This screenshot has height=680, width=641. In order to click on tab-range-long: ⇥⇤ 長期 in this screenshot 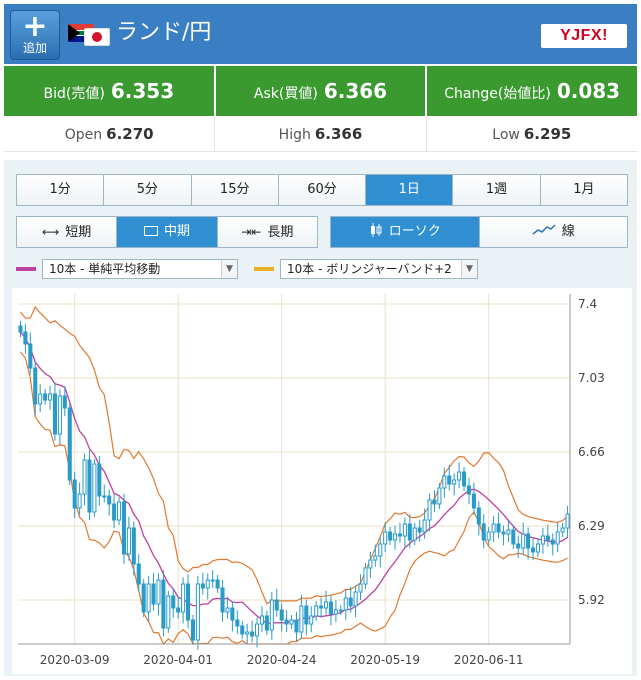, I will do `click(267, 232)`.